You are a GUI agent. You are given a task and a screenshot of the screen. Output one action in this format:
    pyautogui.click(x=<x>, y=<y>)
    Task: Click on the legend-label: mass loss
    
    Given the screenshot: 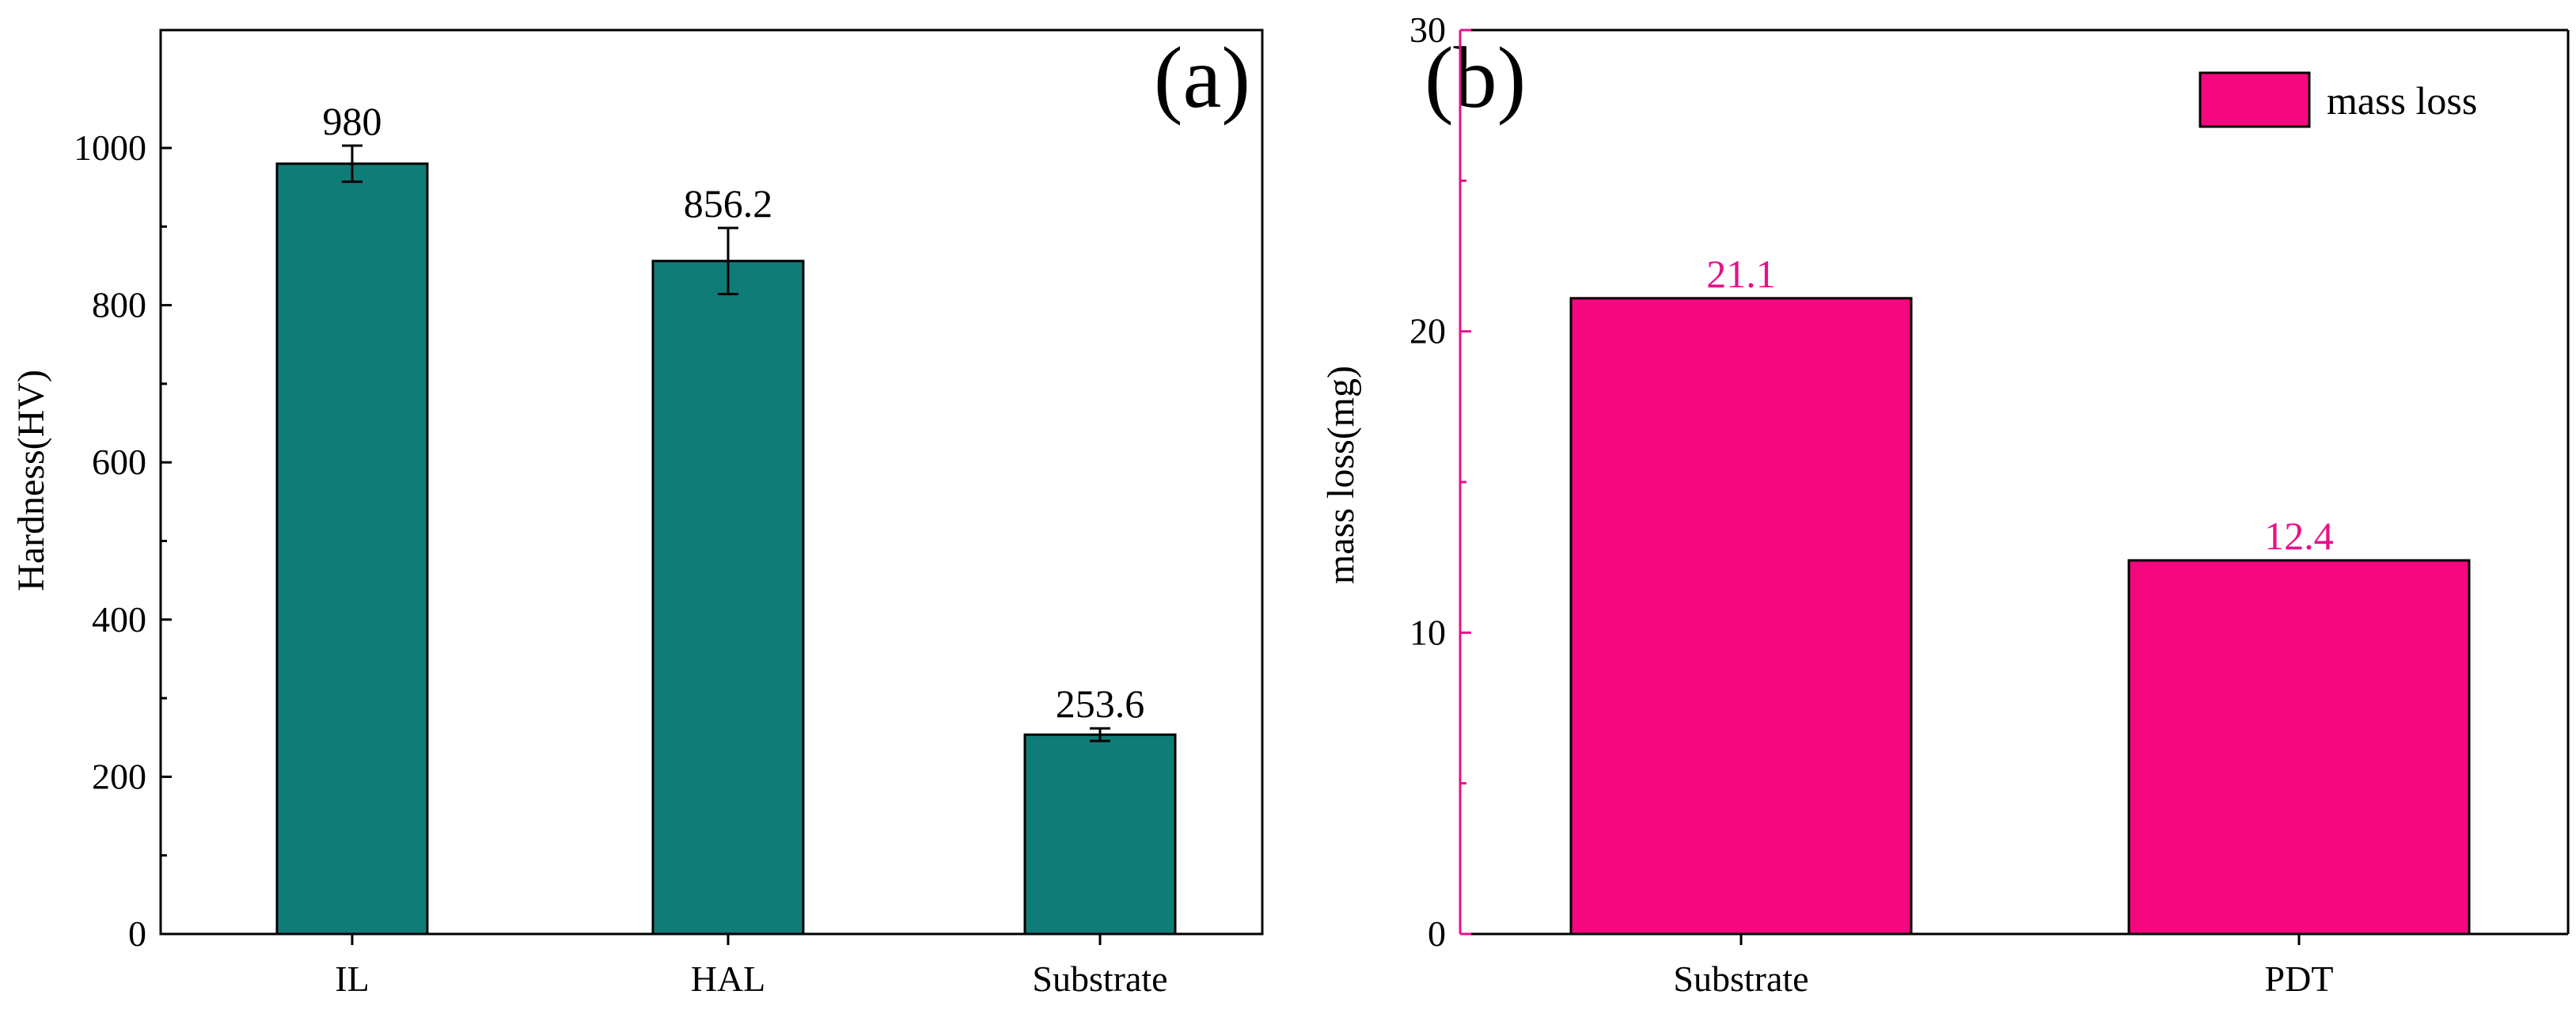 What is the action you would take?
    pyautogui.click(x=2402, y=100)
    